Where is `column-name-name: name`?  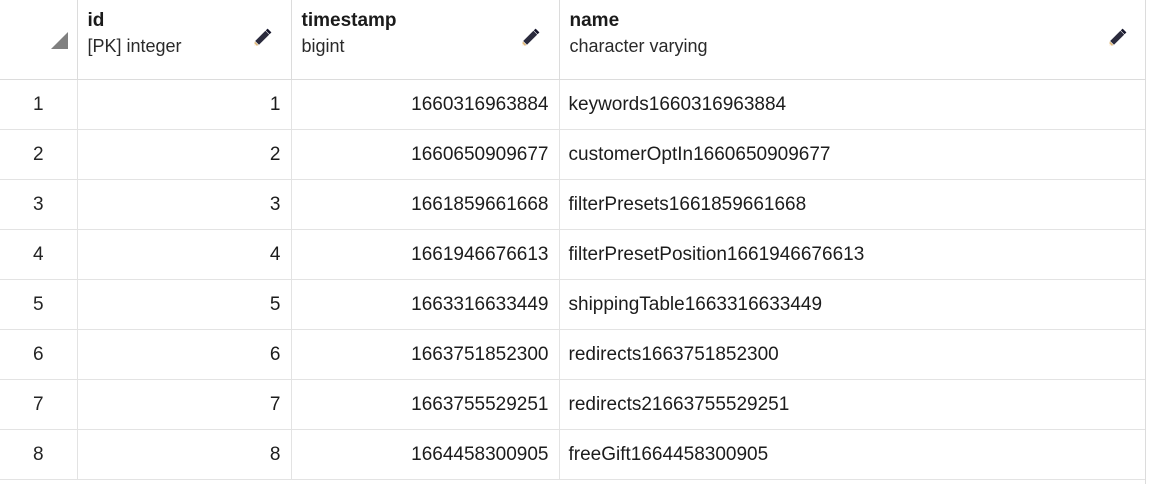 column-name-name: name is located at coordinates (594, 20).